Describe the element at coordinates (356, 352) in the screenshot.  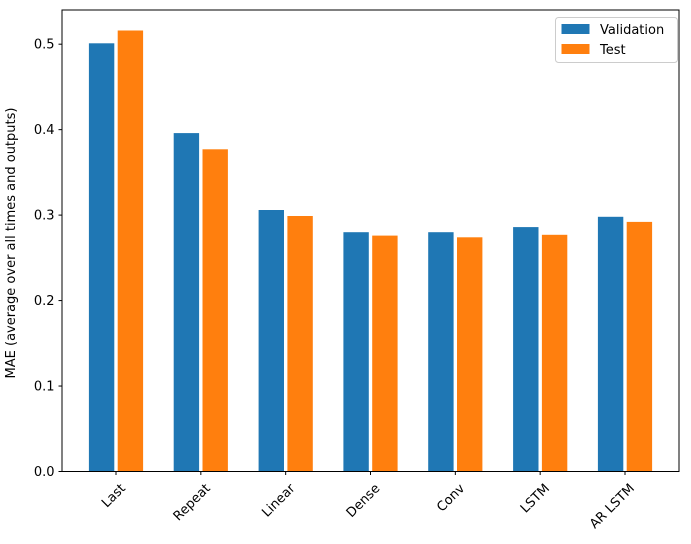
I see `bar-validation-dense` at that location.